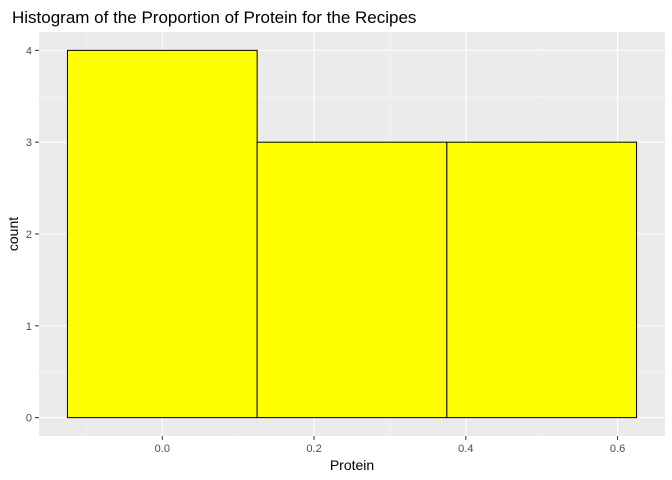 The image size is (672, 480). I want to click on x-axis-title: Protein, so click(352, 465).